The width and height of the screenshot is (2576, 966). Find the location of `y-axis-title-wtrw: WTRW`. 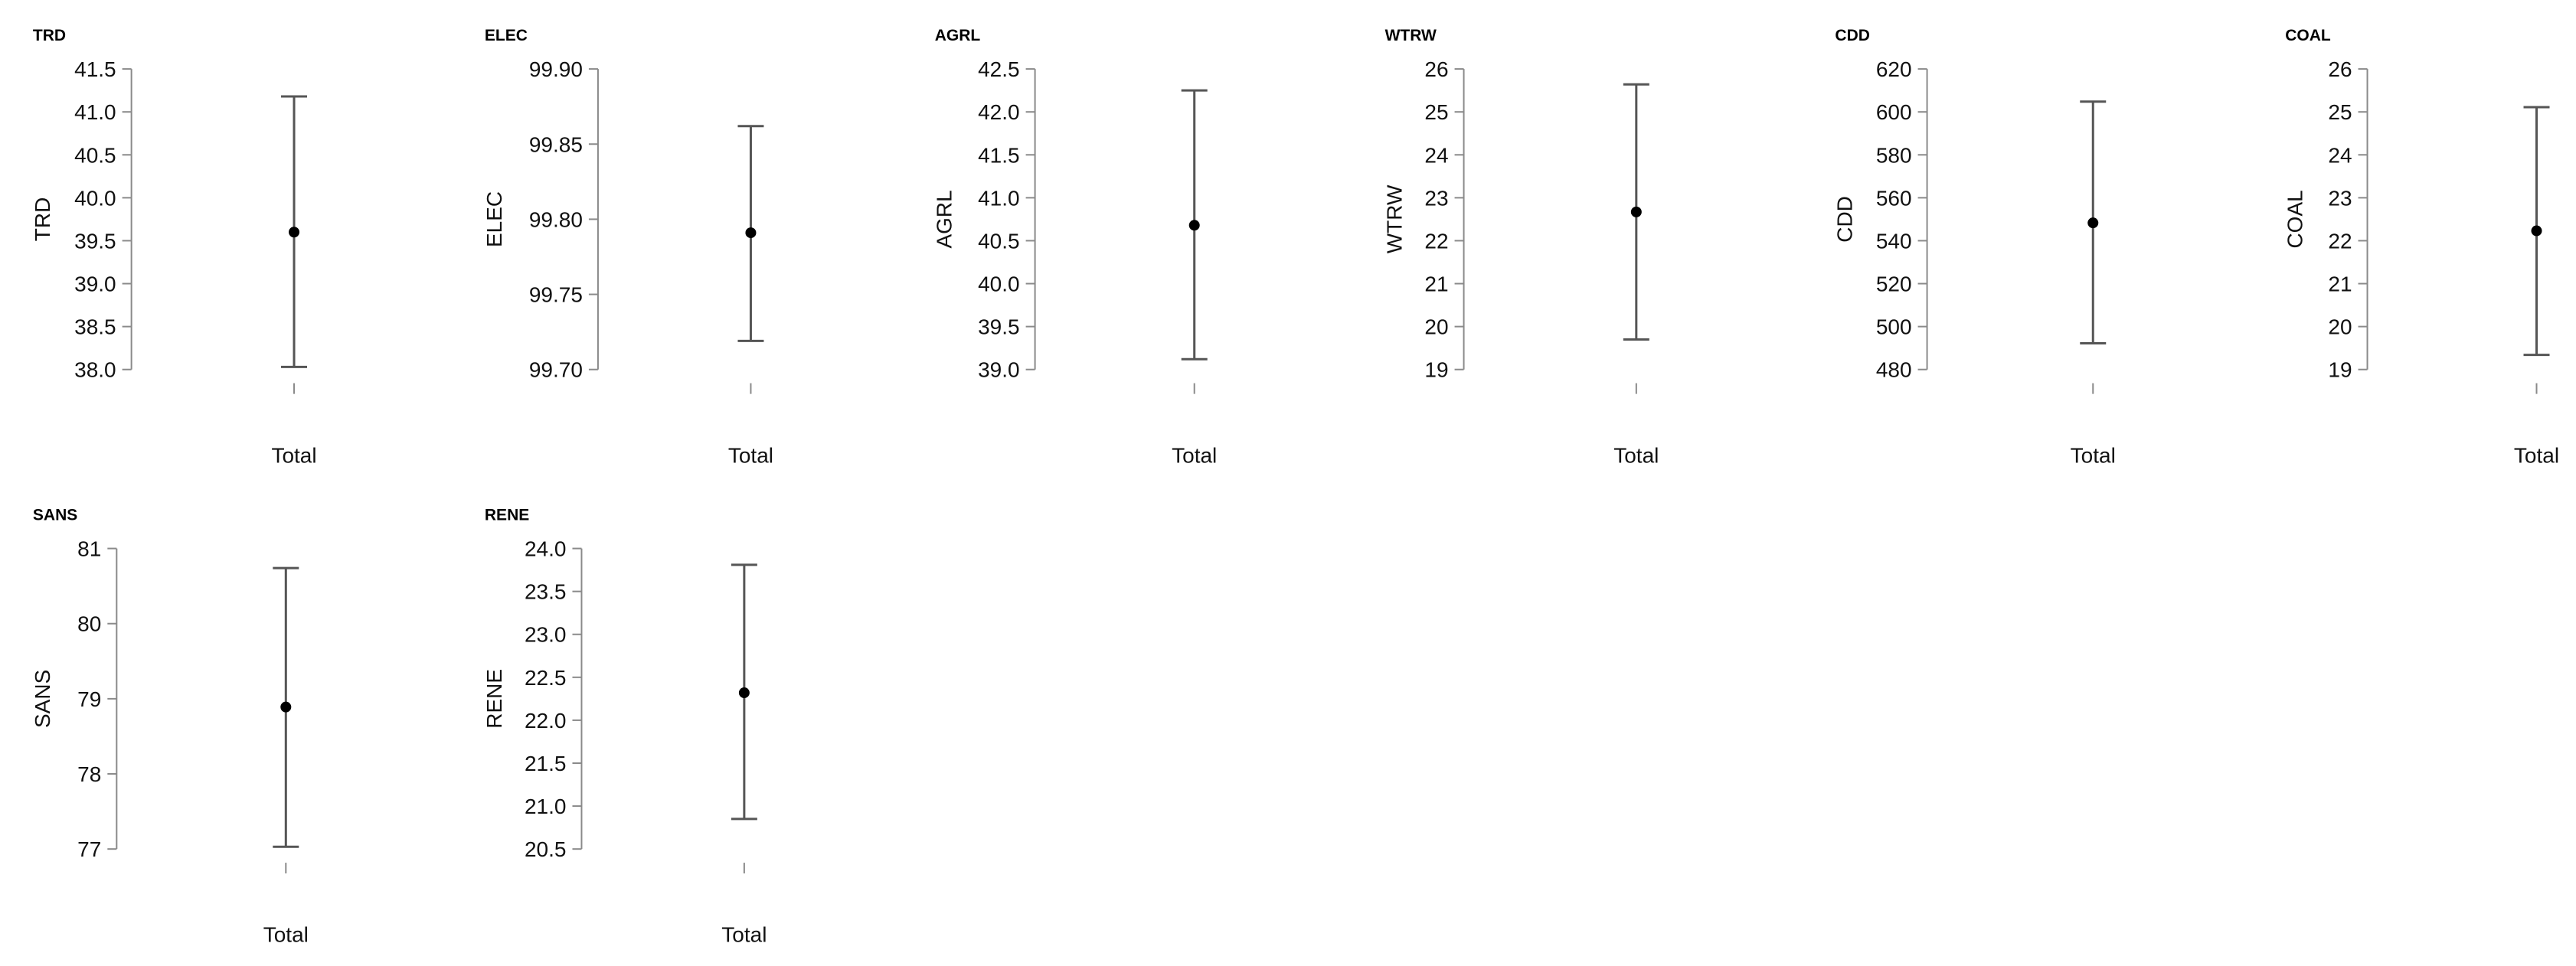

y-axis-title-wtrw: WTRW is located at coordinates (1395, 218).